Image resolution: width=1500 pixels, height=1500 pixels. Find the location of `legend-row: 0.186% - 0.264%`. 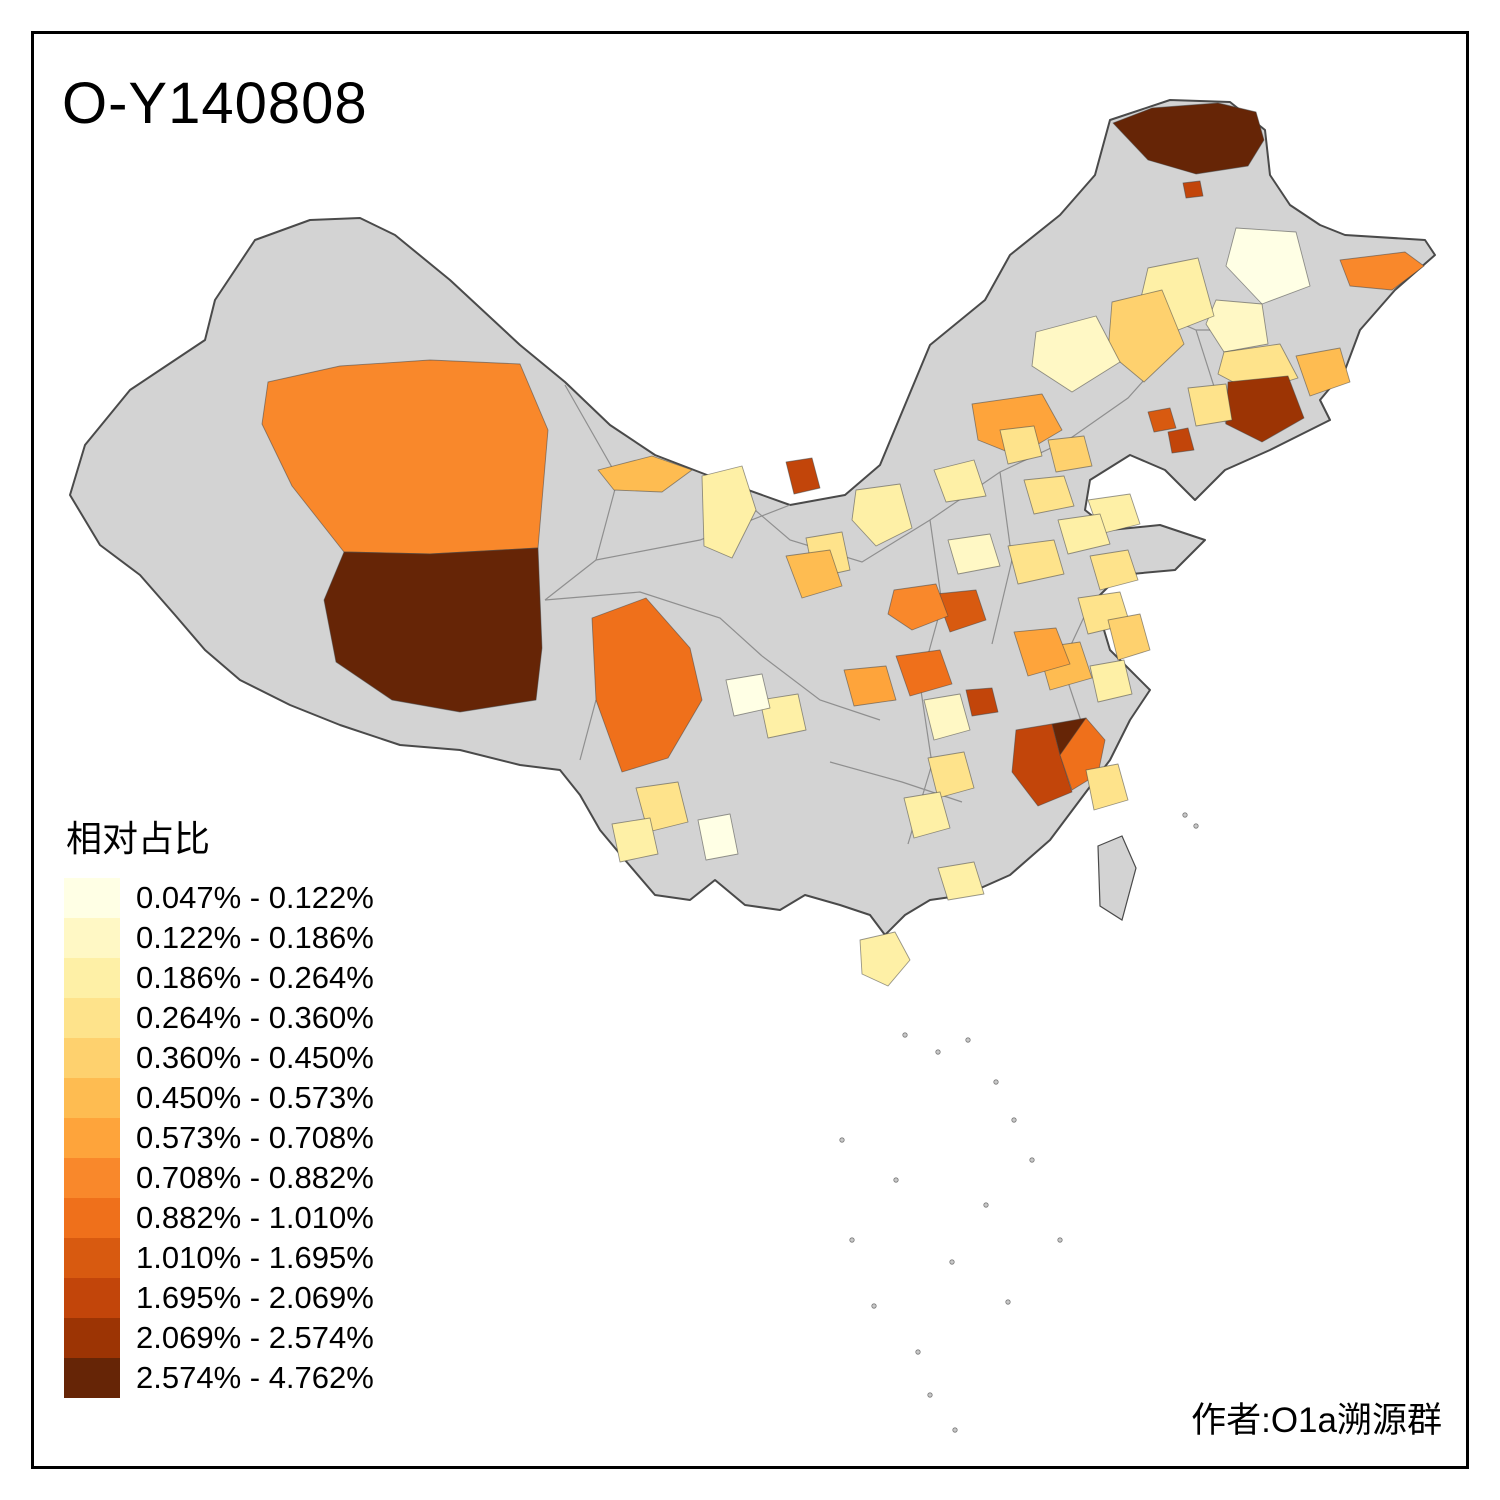

legend-row: 0.186% - 0.264% is located at coordinates (219, 978).